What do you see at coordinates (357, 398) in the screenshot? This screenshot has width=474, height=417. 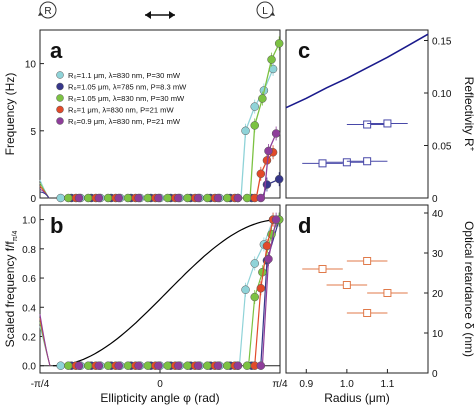 I see `right-x-axis-label: Radius (μm)` at bounding box center [357, 398].